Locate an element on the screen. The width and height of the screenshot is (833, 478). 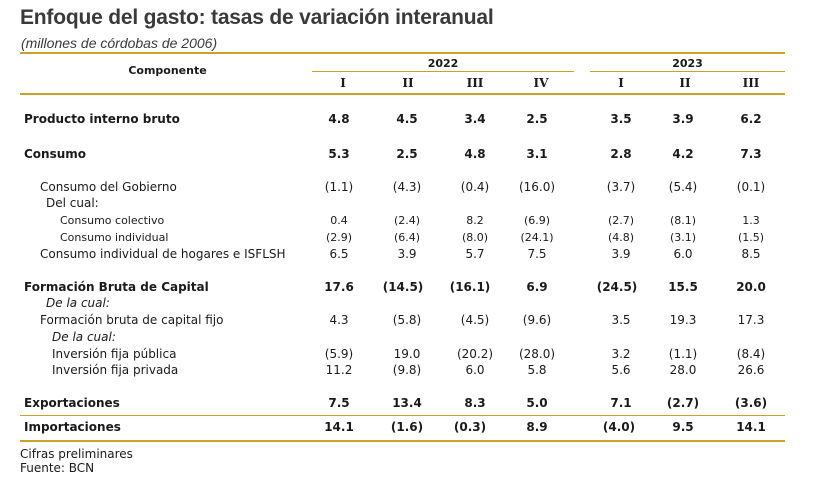
cell: 5.3 is located at coordinates (339, 154).